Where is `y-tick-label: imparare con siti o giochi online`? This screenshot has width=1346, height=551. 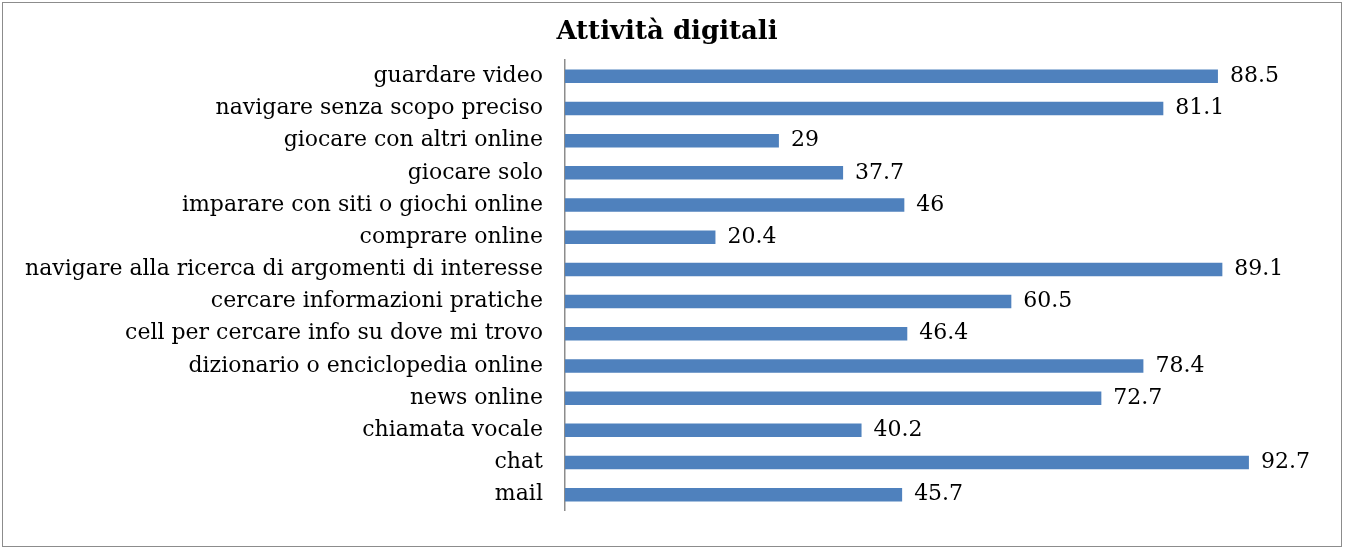
y-tick-label: imparare con siti o giochi online is located at coordinates (362, 203).